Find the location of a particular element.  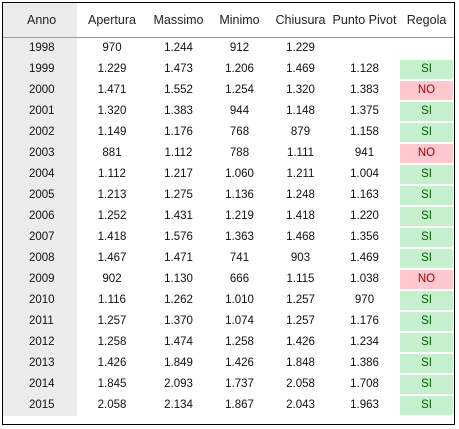

cell-open: 1.258 is located at coordinates (112, 342).